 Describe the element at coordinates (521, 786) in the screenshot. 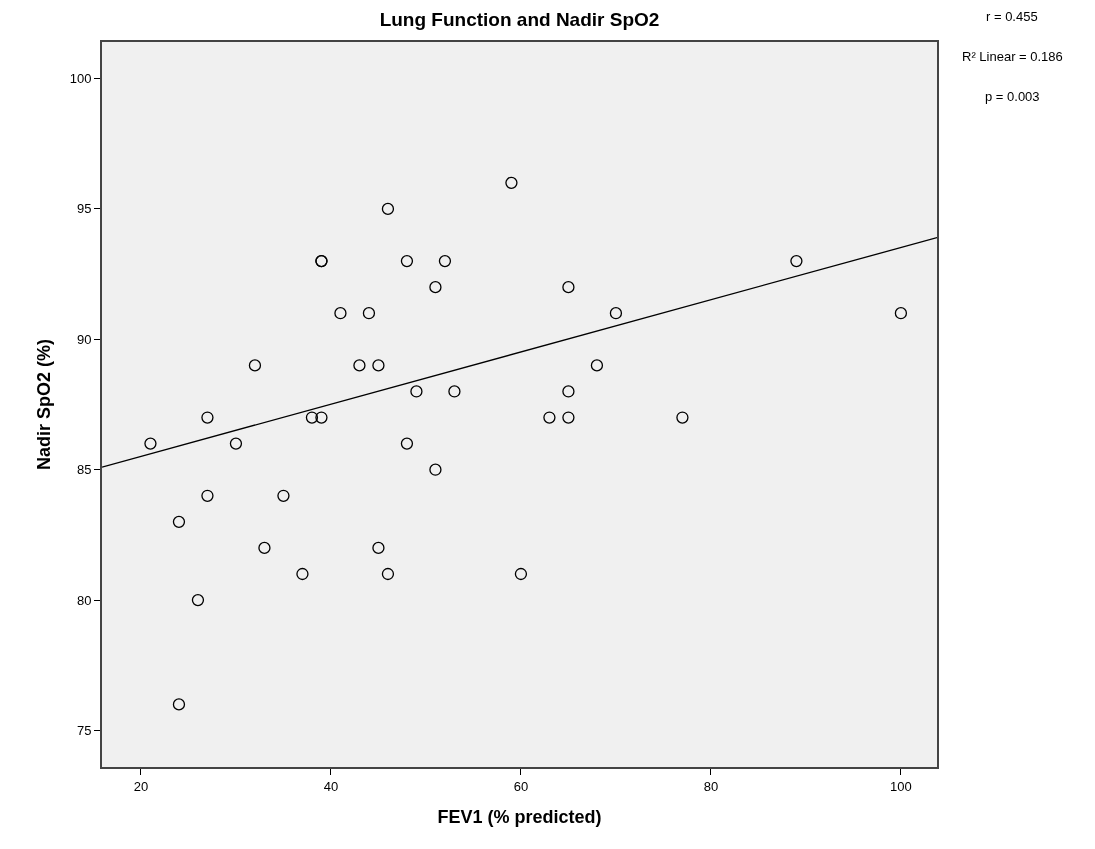

I see `x-tick-label: 60` at that location.